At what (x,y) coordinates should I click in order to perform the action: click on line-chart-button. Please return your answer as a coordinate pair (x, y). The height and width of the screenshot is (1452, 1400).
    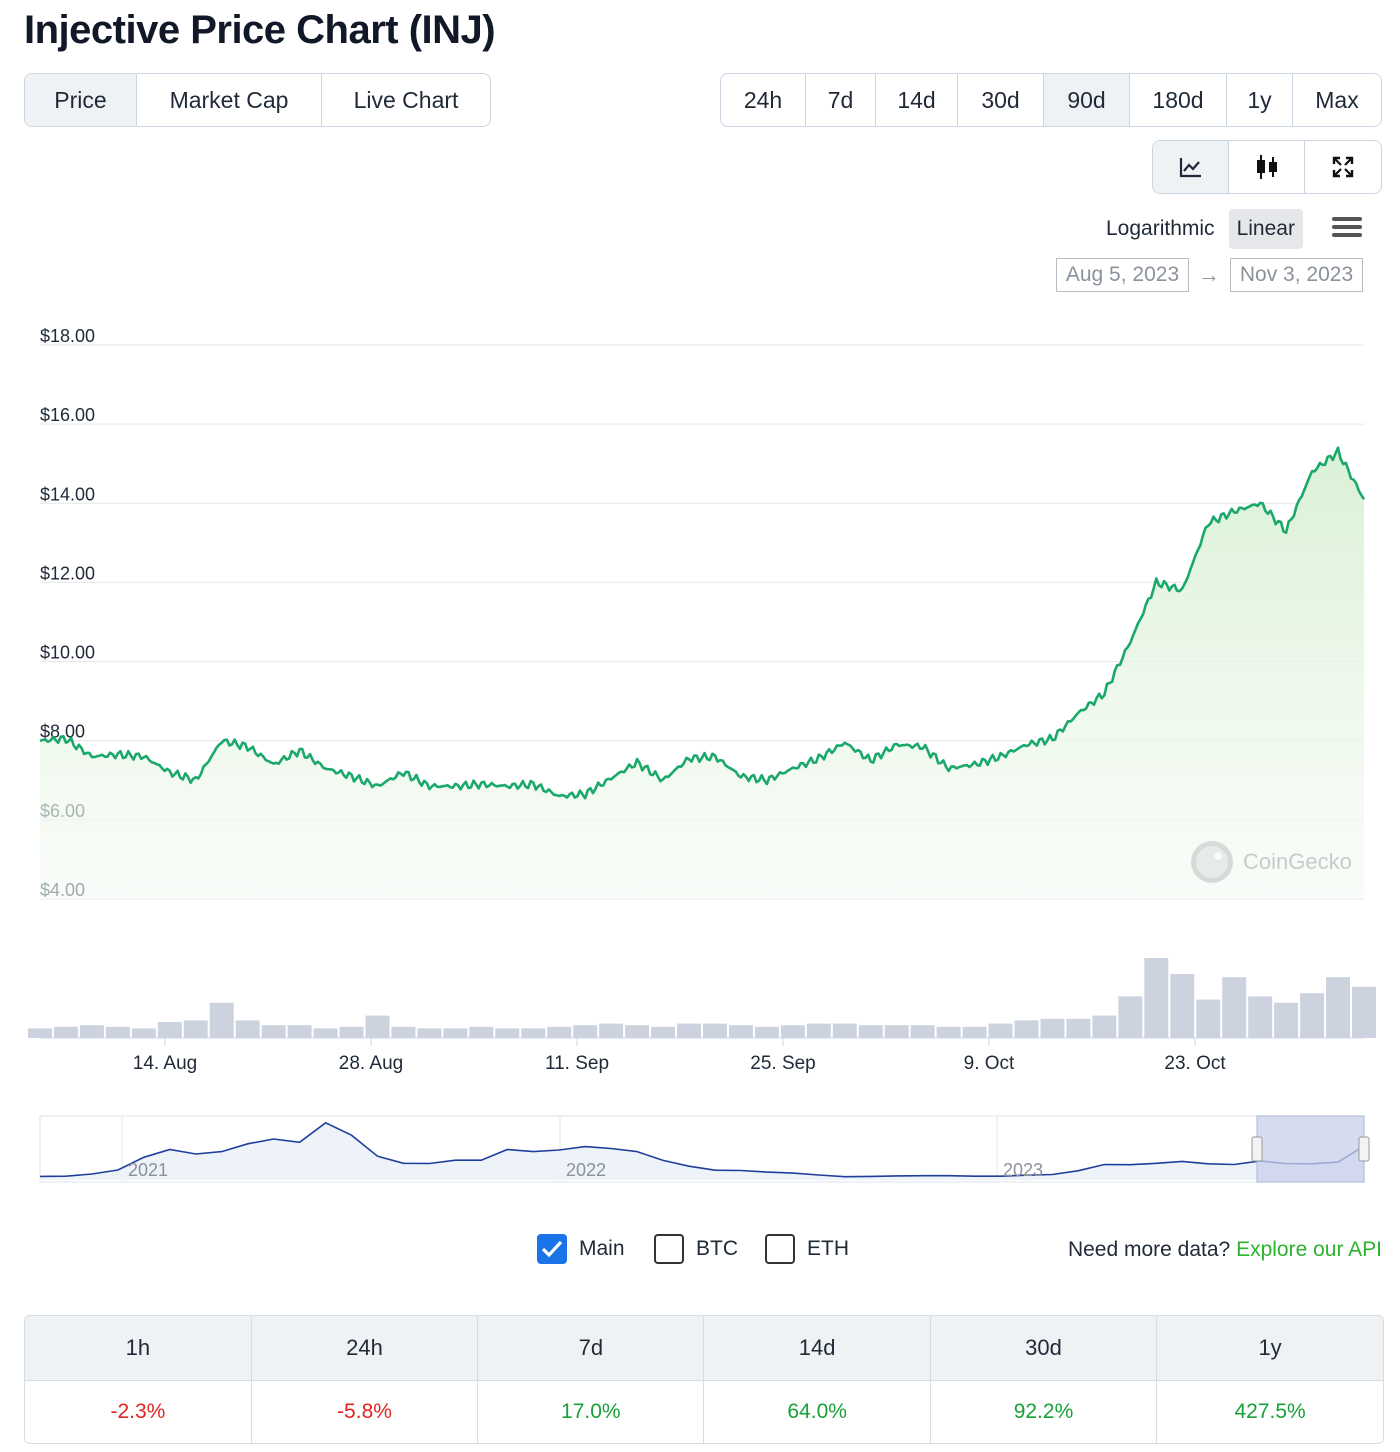
    Looking at the image, I should click on (1191, 167).